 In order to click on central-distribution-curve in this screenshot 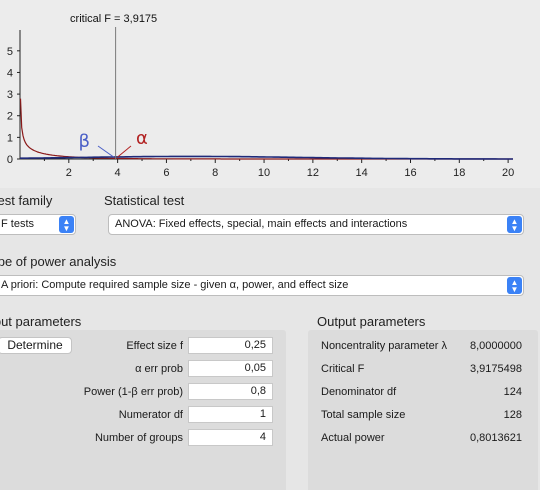, I will do `click(266, 129)`.